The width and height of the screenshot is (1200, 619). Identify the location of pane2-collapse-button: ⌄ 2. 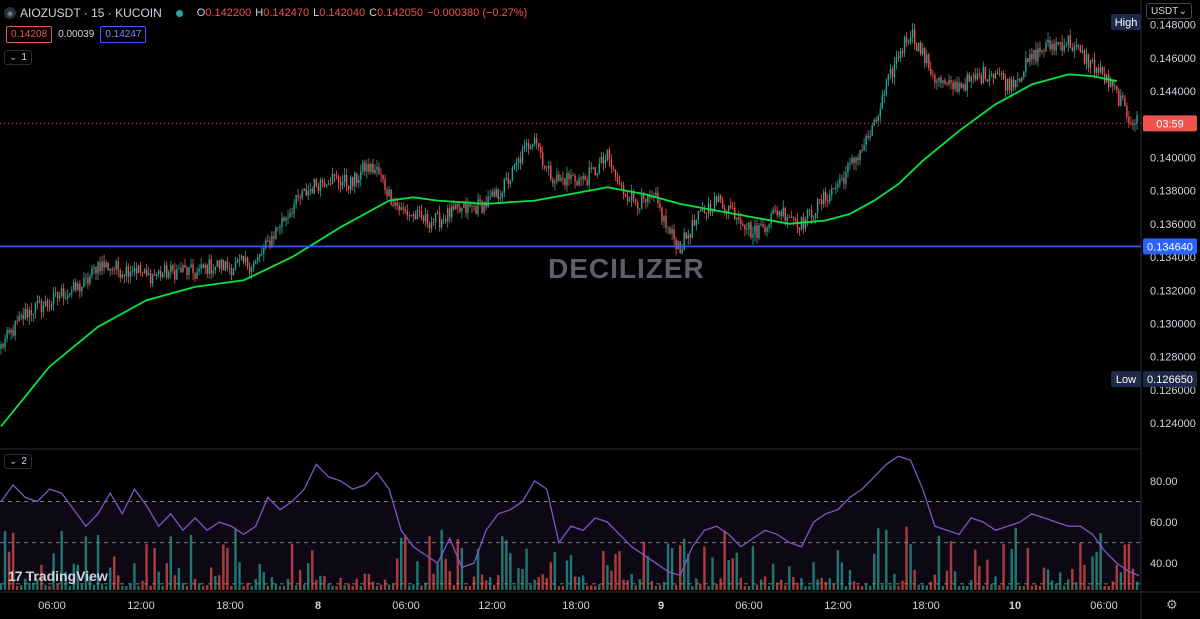
(18, 461).